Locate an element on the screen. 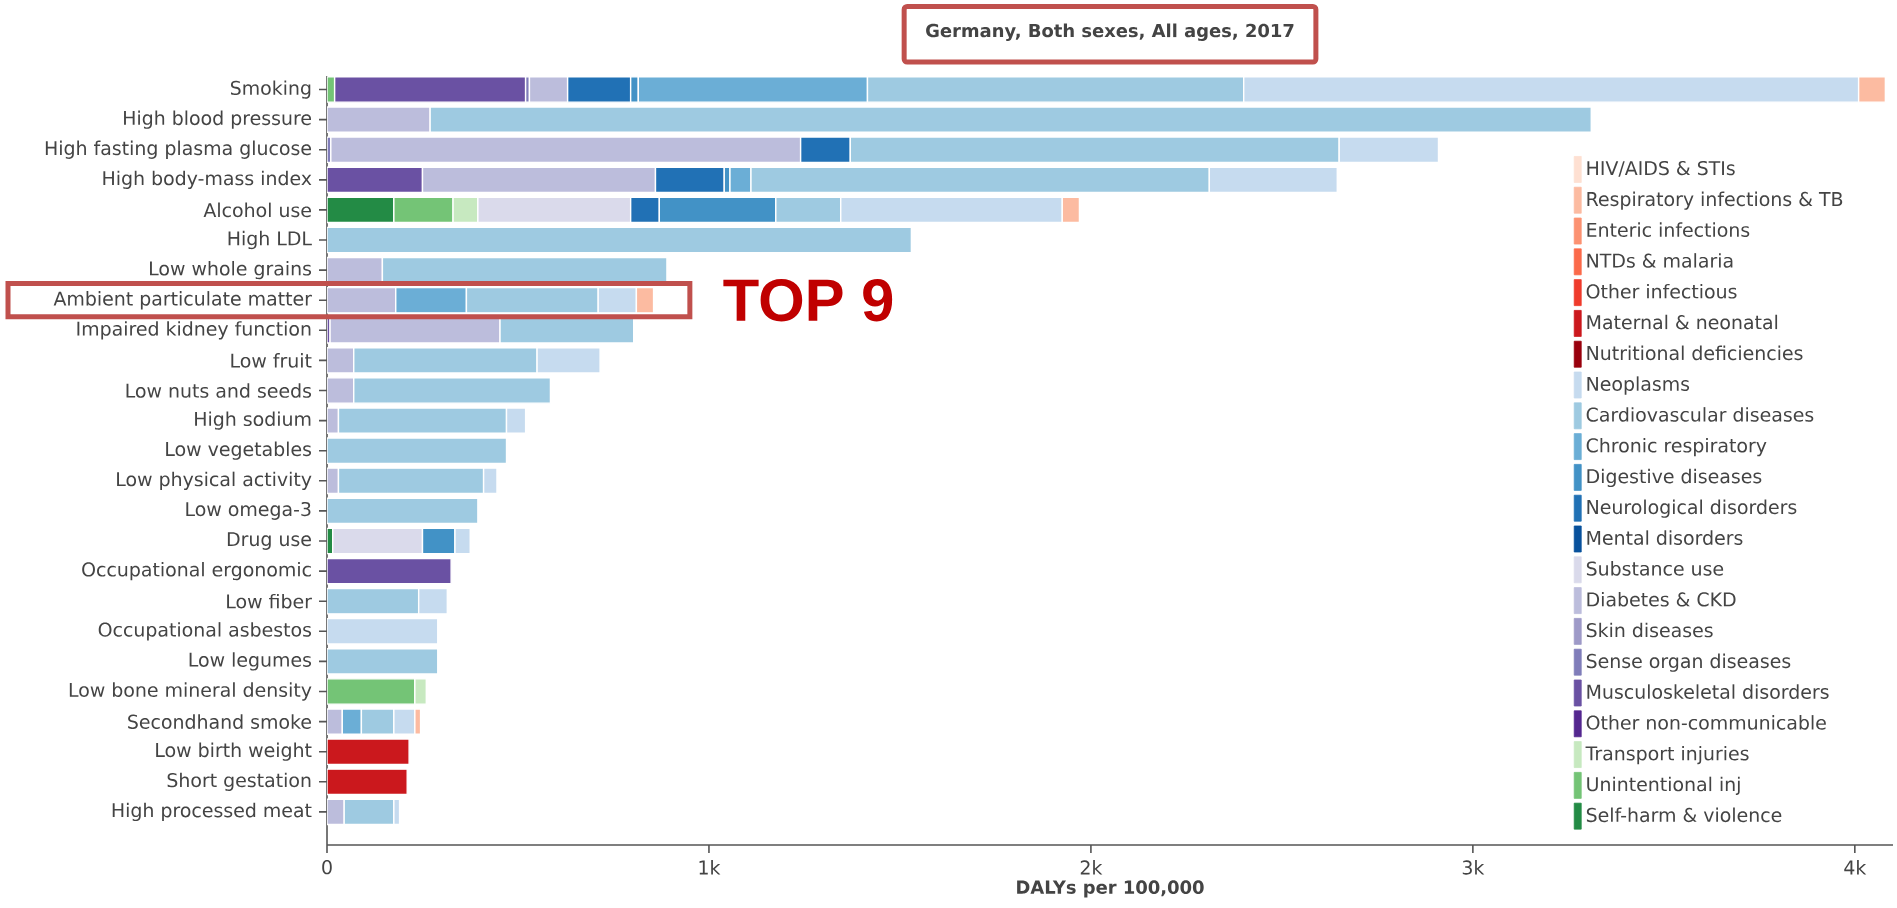 The width and height of the screenshot is (1897, 908). y-tick-label: Occupational asbestos is located at coordinates (205, 631).